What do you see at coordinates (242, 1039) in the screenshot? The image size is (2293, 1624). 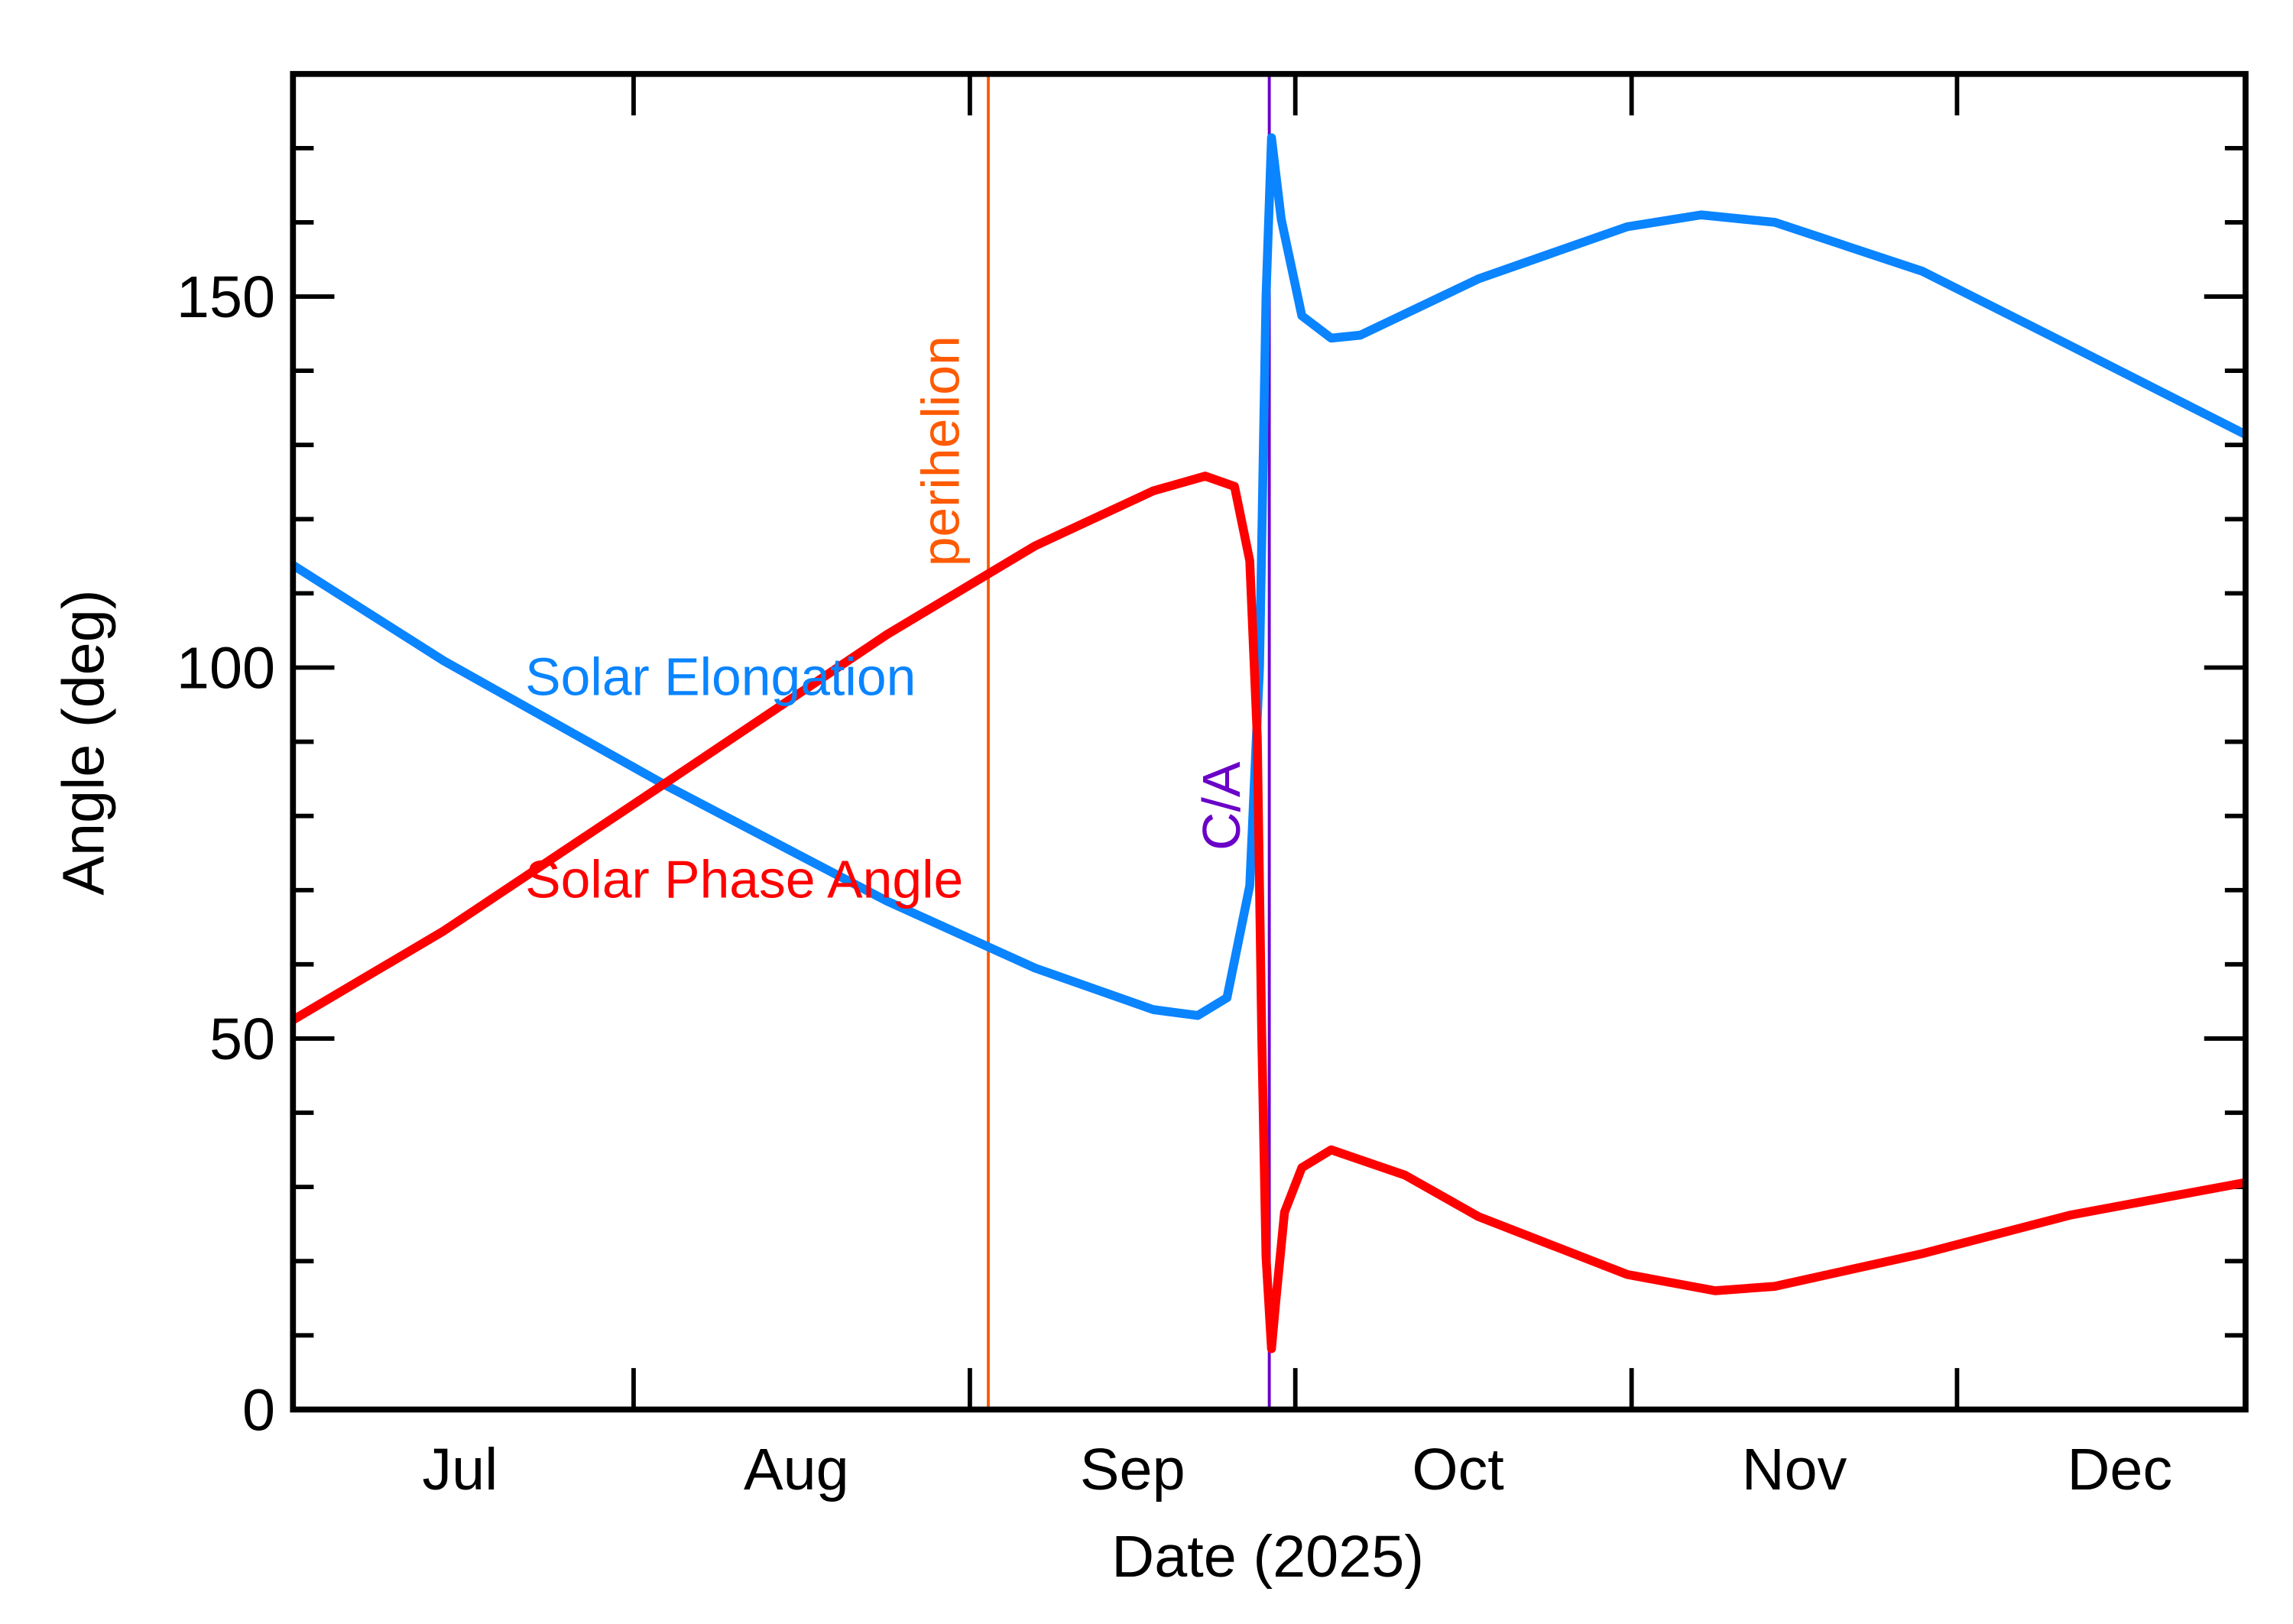 I see `y-tick-label: 50` at bounding box center [242, 1039].